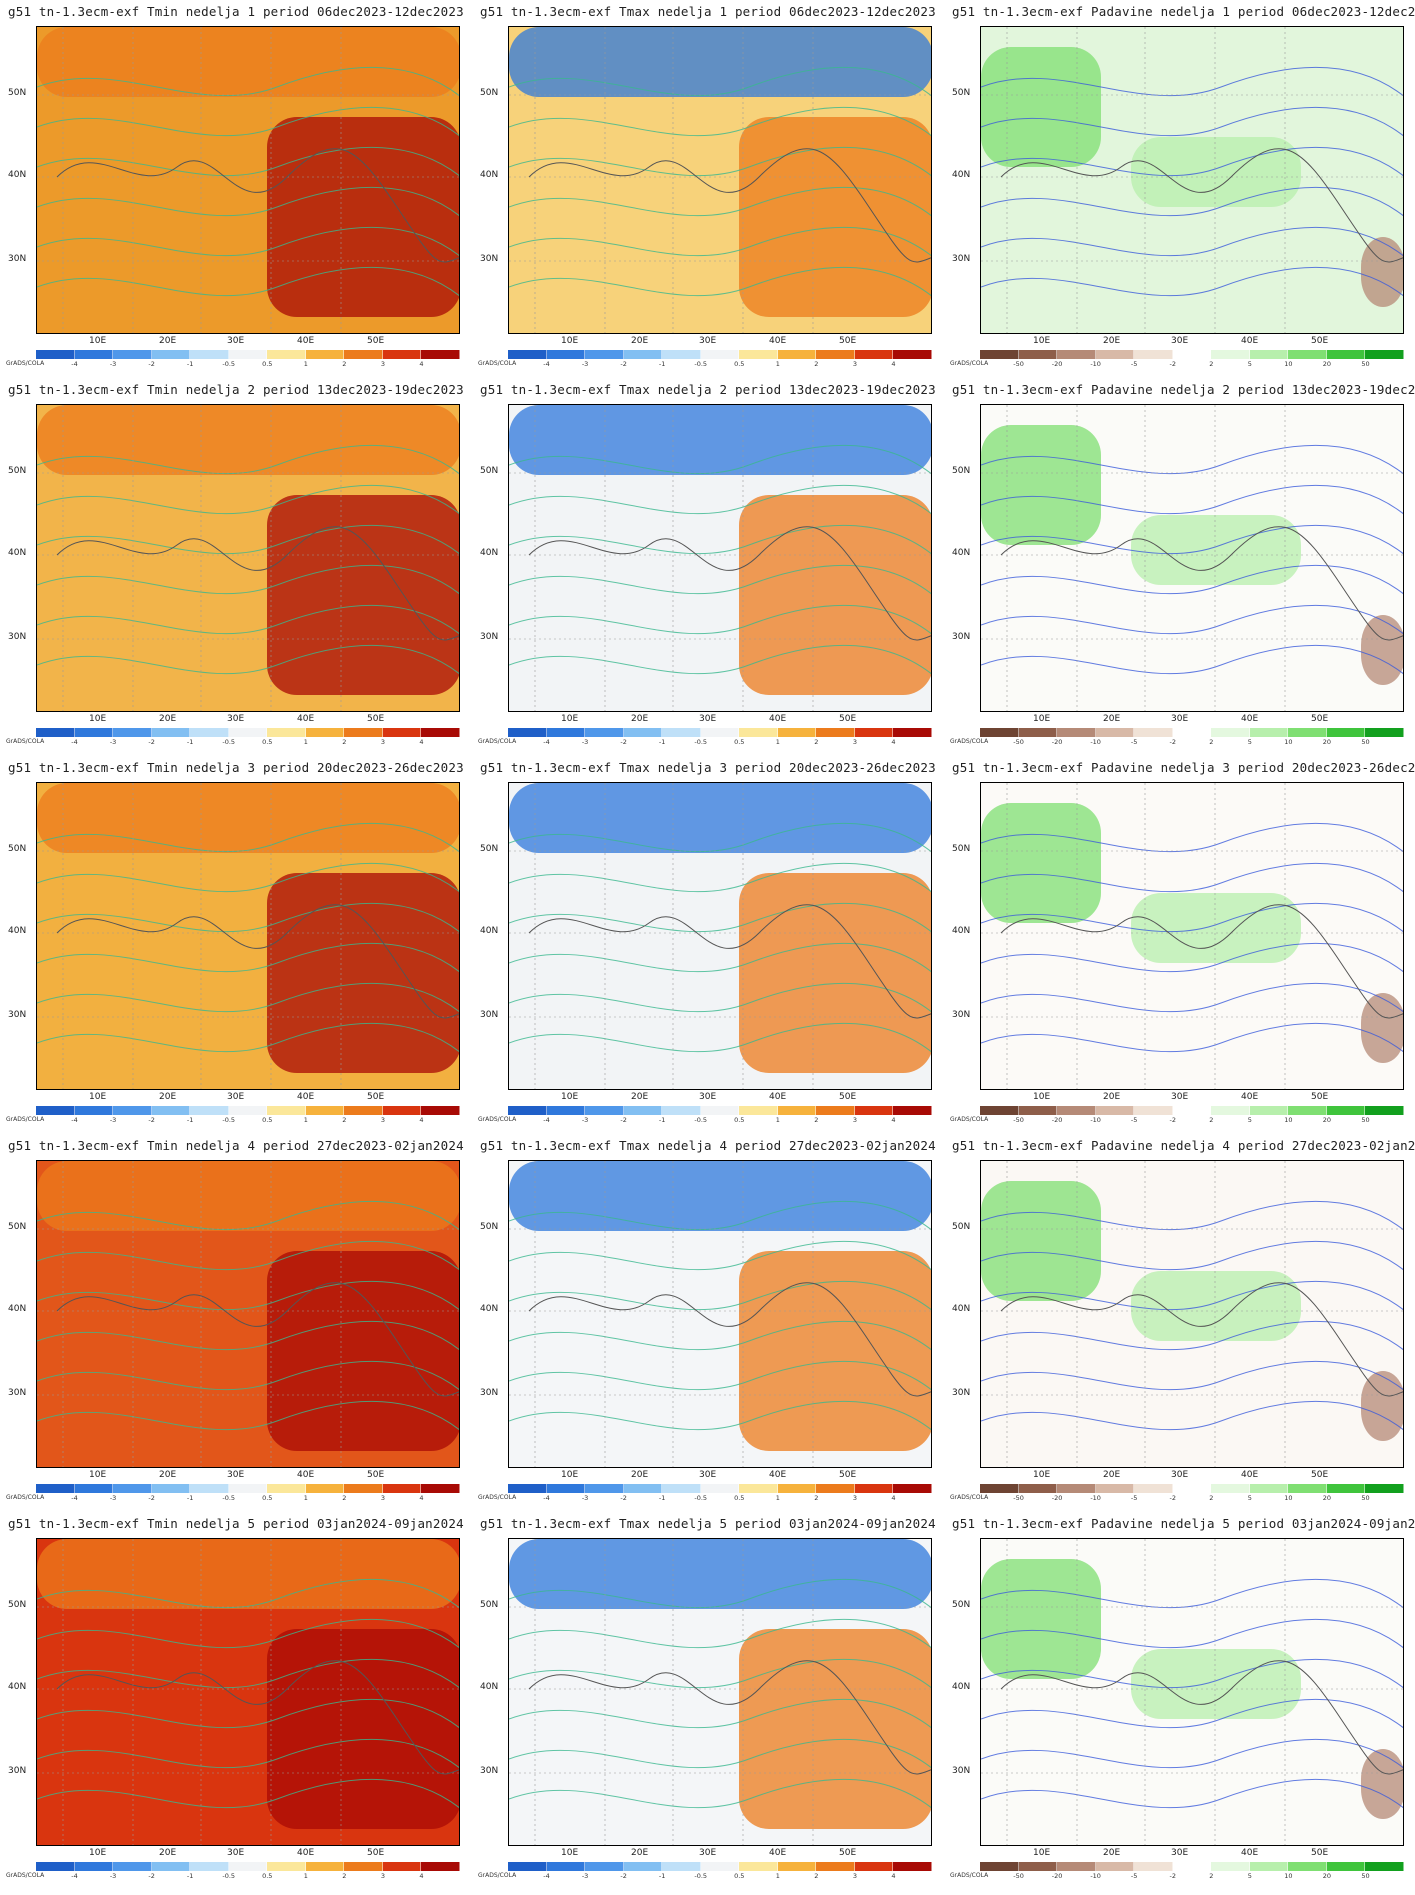  Describe the element at coordinates (382, 1498) in the screenshot. I see `legend-tick-label: 3` at that location.